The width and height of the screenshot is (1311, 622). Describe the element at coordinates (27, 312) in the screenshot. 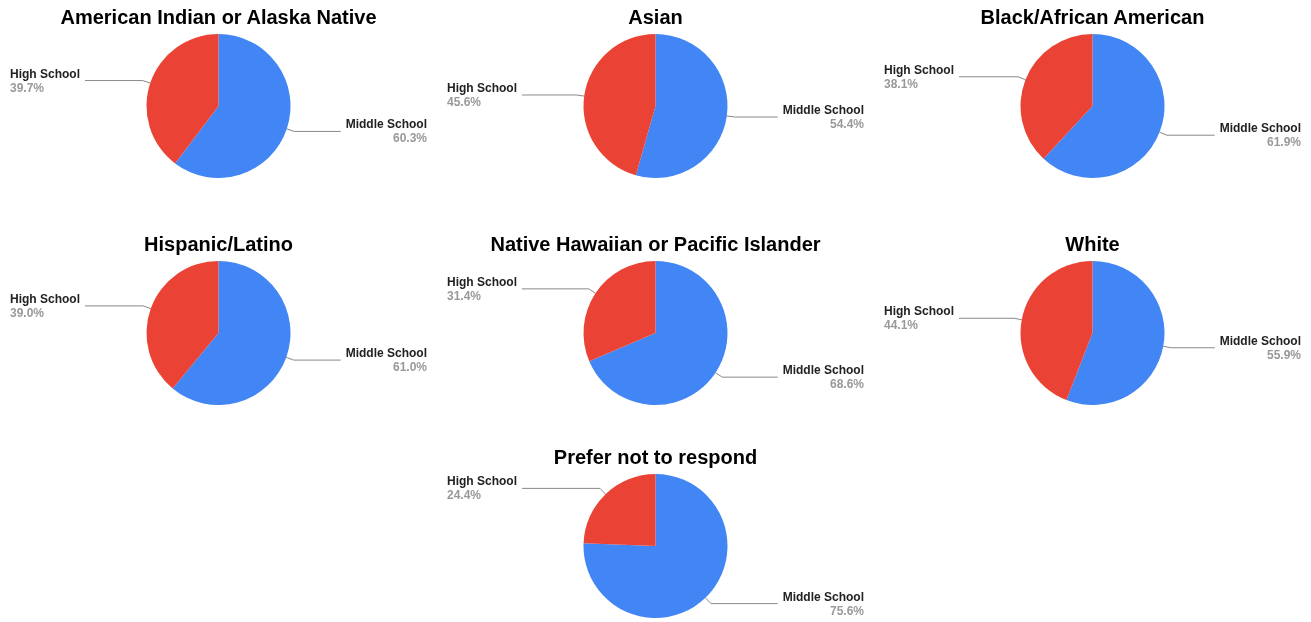

I see `data-label: 39.0%` at that location.